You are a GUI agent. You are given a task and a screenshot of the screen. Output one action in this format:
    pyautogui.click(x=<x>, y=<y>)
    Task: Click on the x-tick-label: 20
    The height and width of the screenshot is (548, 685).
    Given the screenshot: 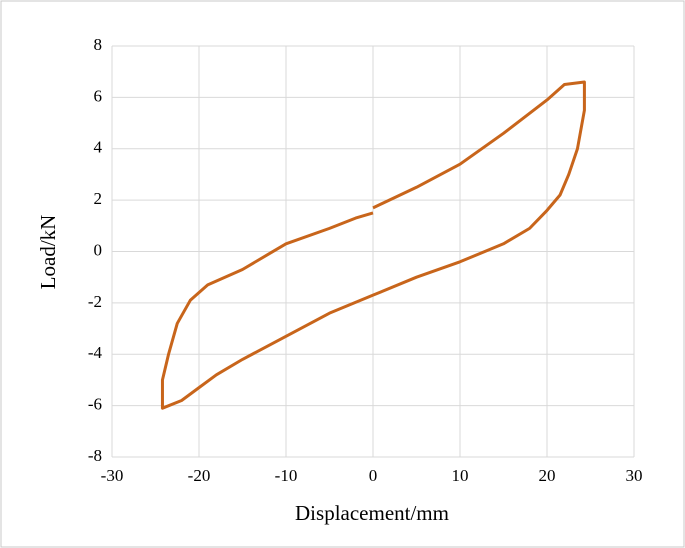 What is the action you would take?
    pyautogui.click(x=547, y=475)
    